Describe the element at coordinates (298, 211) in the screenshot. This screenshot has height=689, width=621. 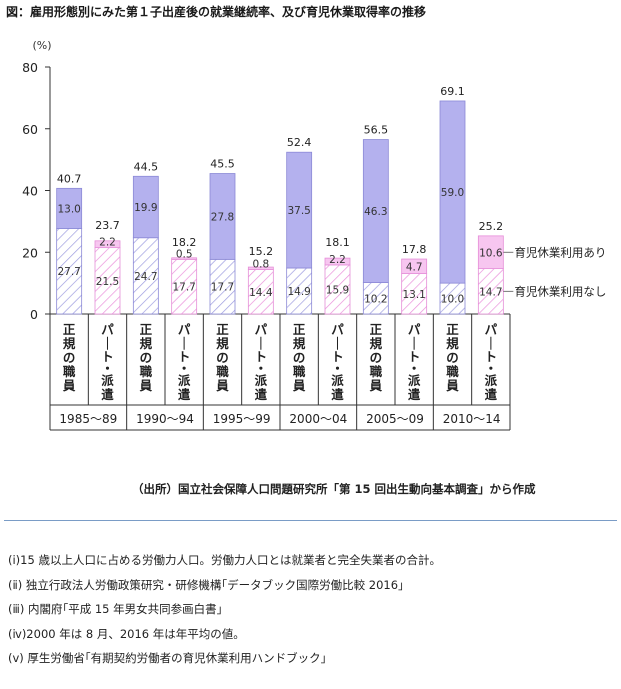
I see `data-label-with-leave: 37.5` at that location.